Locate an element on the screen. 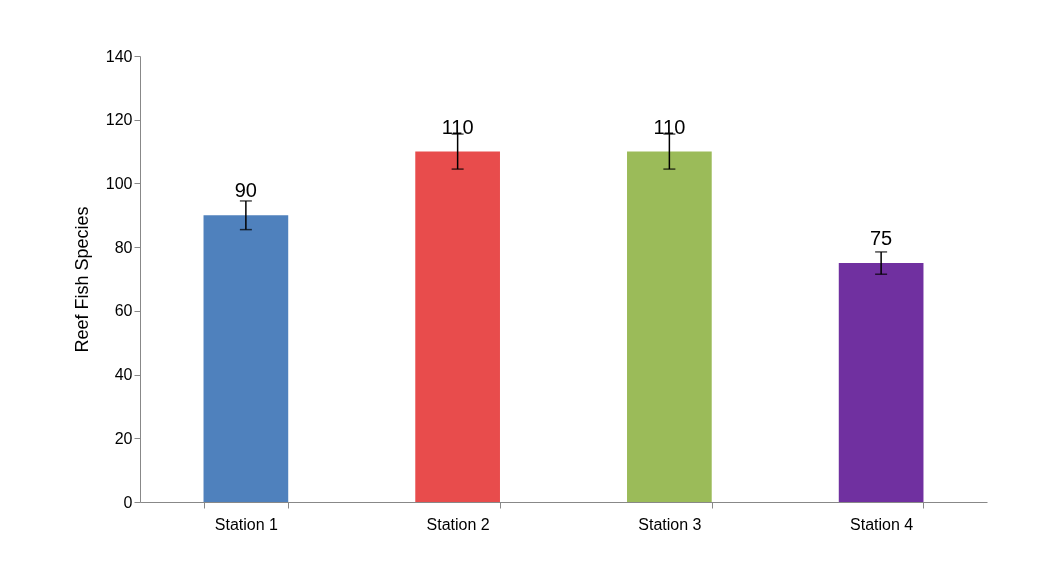 Image resolution: width=1049 pixels, height=585 pixels. y-tick-label: 20 is located at coordinates (123, 438).